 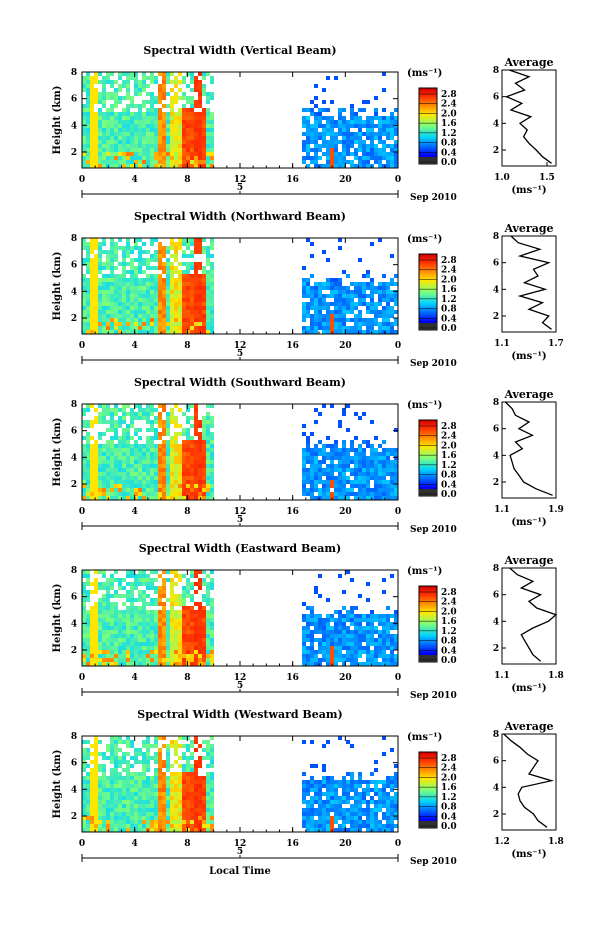 I want to click on average-x-tick-label: 1.7, so click(x=556, y=344).